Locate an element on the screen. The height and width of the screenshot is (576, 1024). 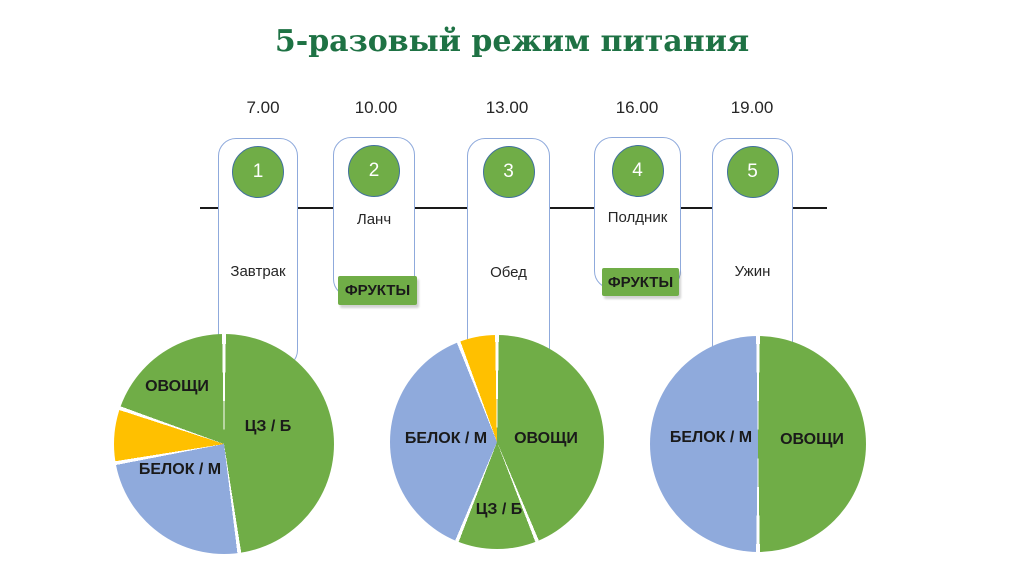
meal-number-circle: 5 is located at coordinates (752, 172).